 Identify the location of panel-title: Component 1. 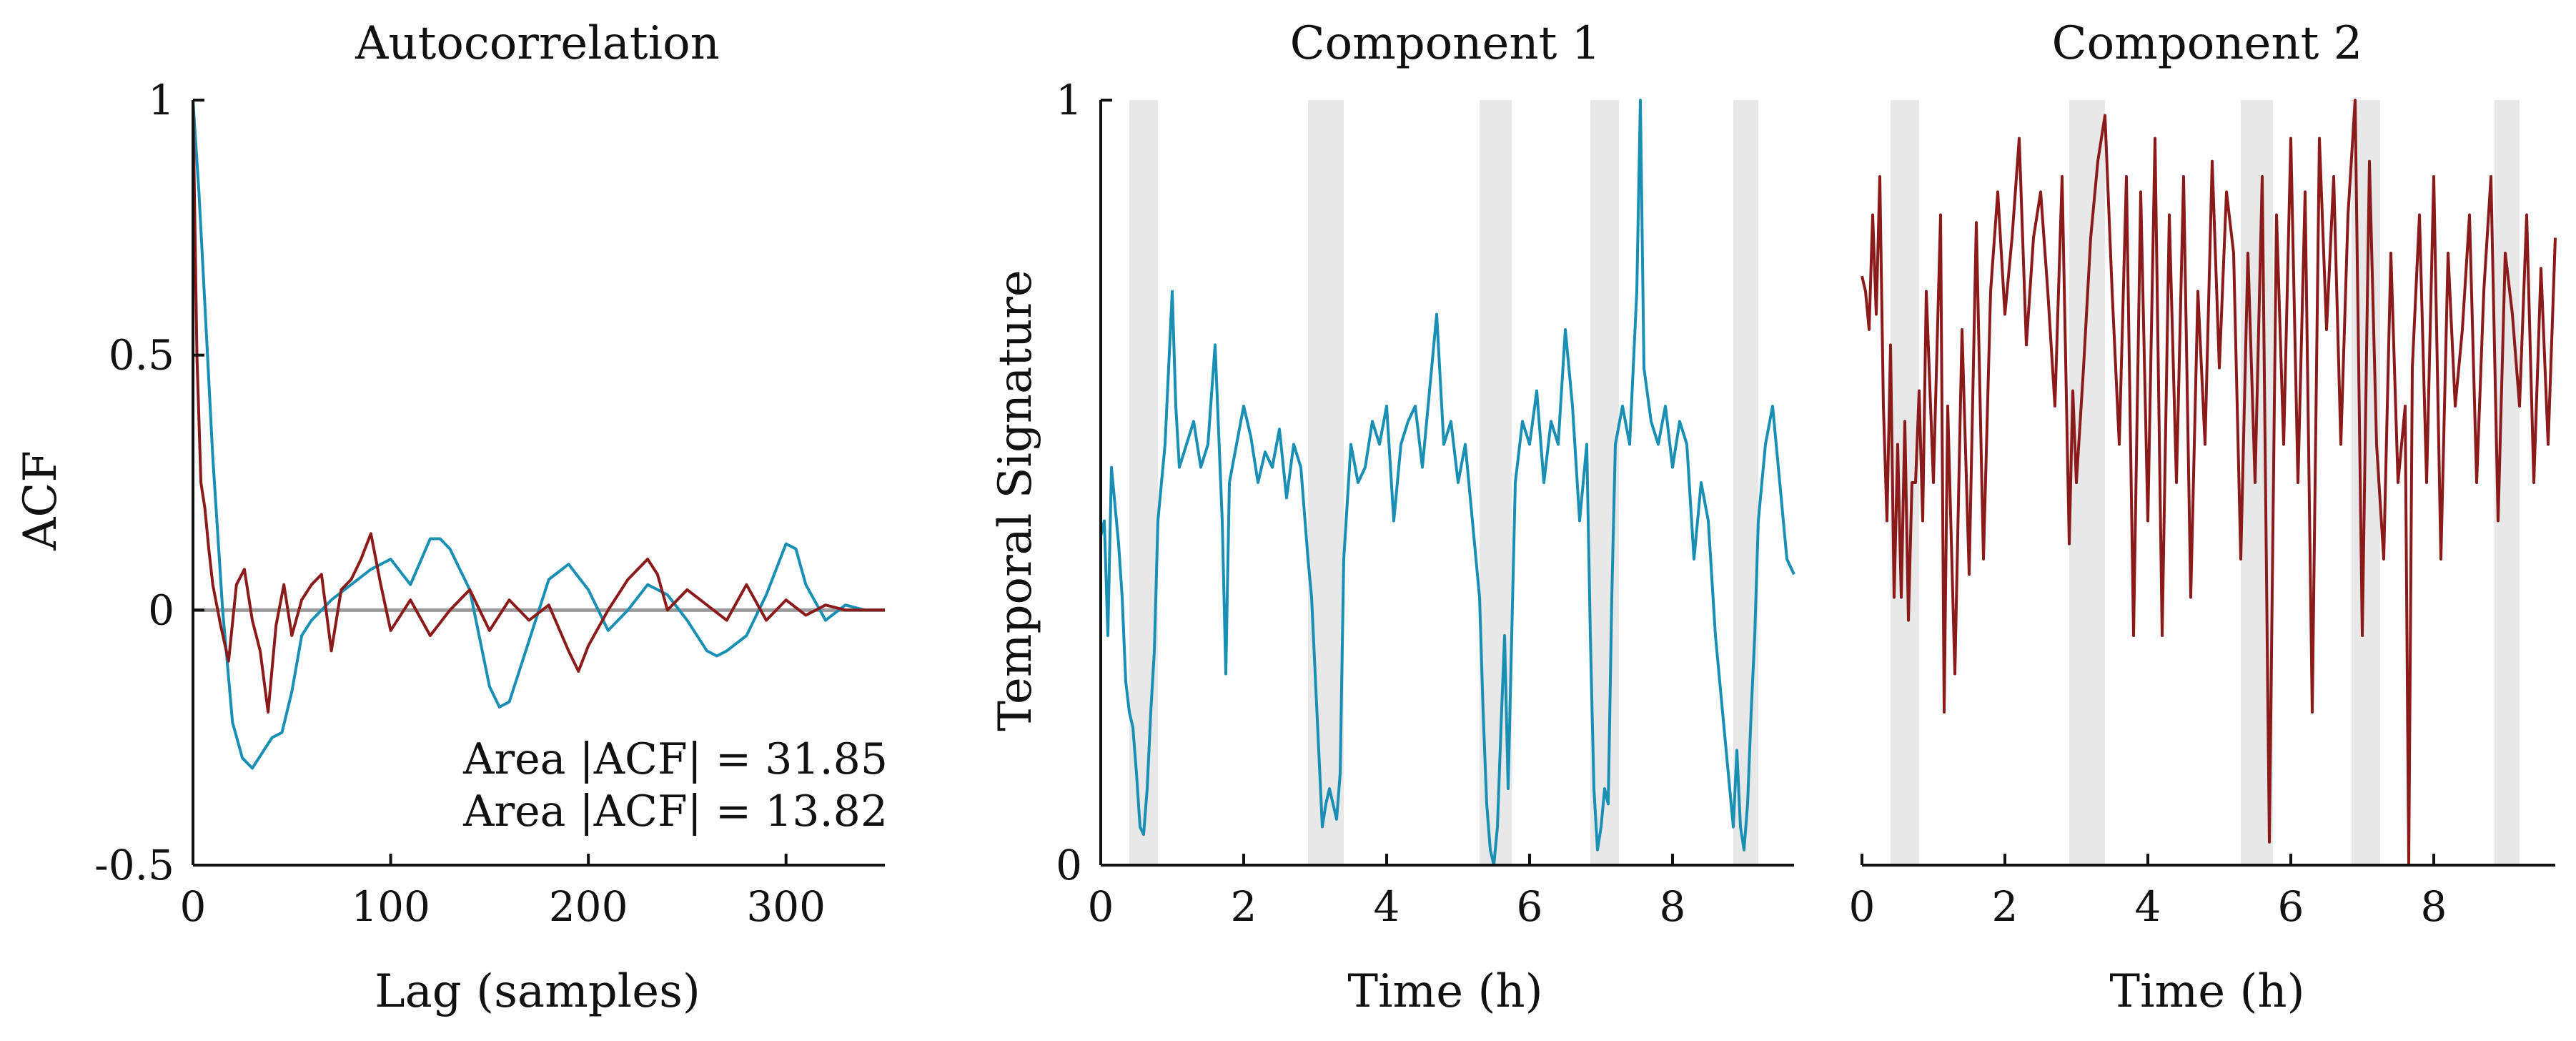
(1445, 43).